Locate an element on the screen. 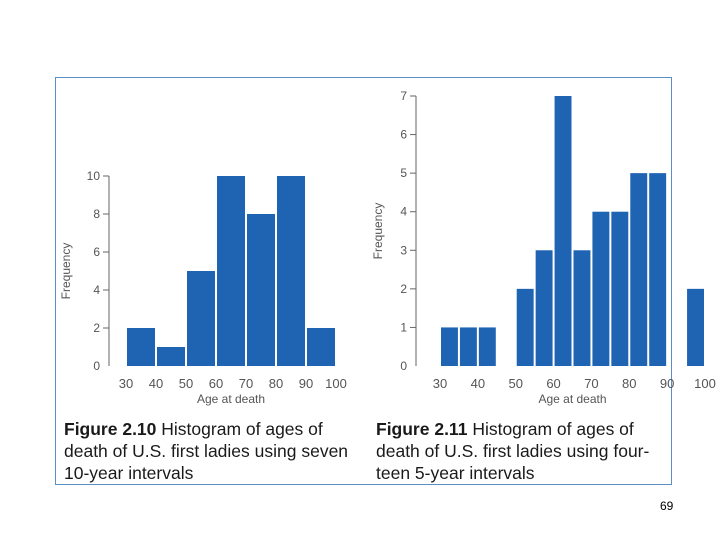  y-tick-label: 10 is located at coordinates (94, 176).